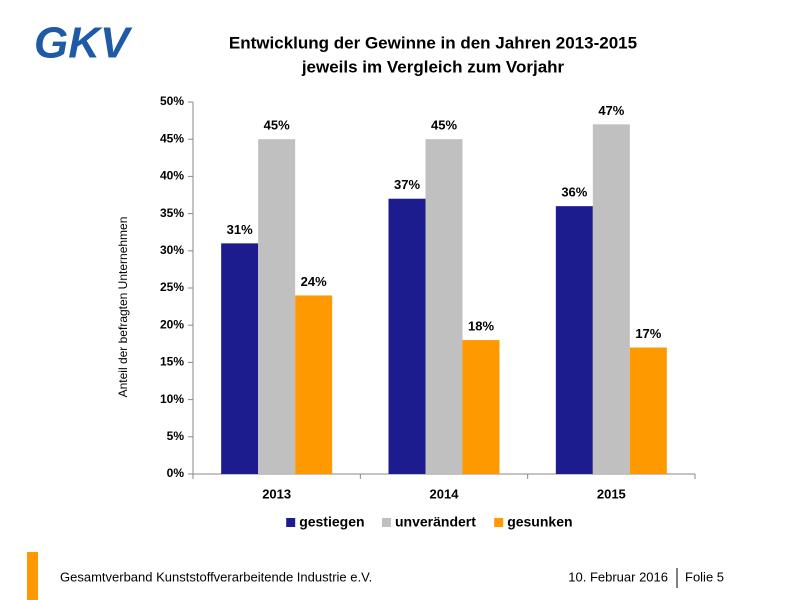  I want to click on y-tick-label: 25%, so click(172, 287).